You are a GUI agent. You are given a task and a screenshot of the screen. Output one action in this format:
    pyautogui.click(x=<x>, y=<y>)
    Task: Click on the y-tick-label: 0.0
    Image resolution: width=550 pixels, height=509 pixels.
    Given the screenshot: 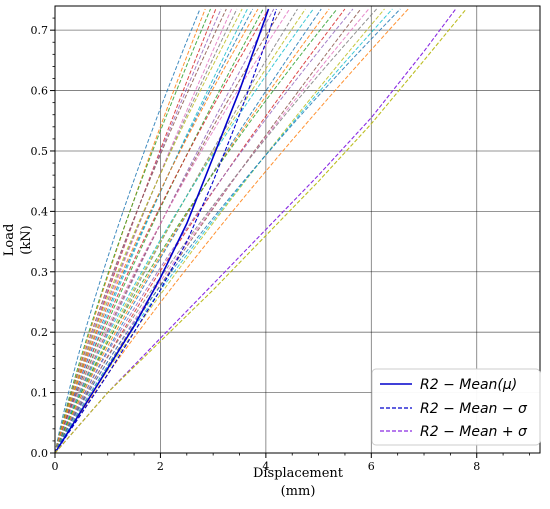 What is the action you would take?
    pyautogui.click(x=40, y=453)
    